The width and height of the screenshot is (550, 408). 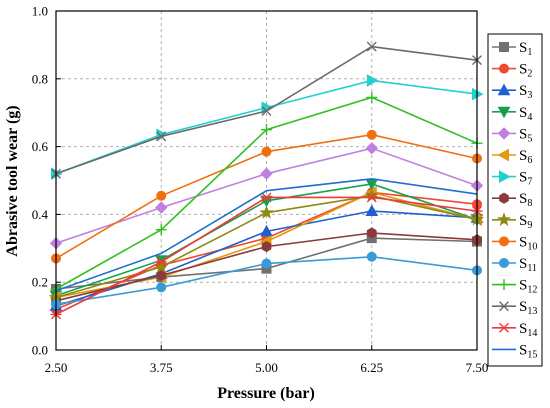 I want to click on legend-item-s8: S8, so click(x=512, y=200).